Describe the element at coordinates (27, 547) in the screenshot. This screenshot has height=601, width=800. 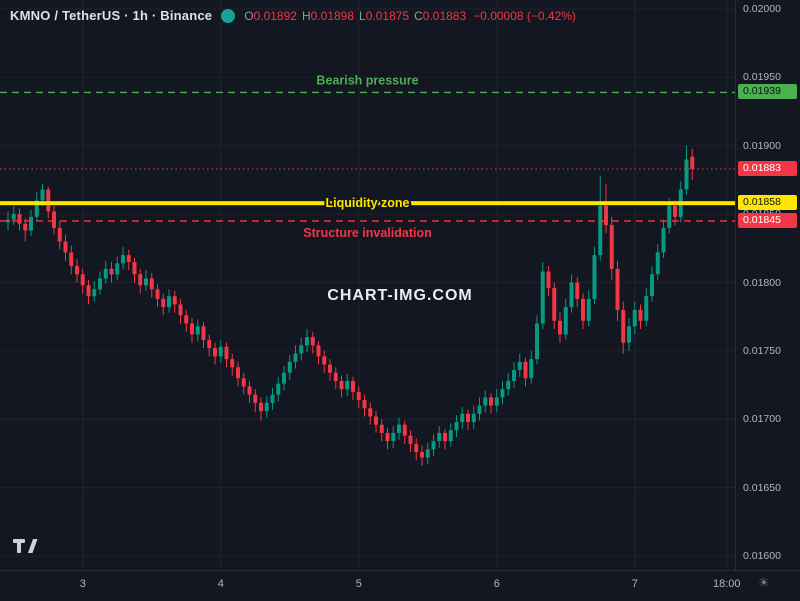
I see `tradingview-logo` at that location.